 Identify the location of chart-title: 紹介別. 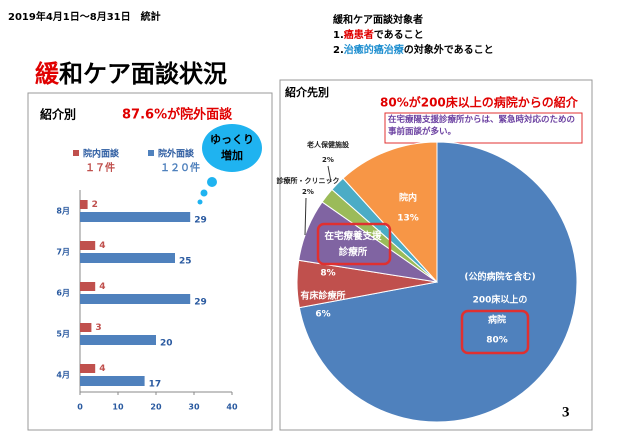
(58, 114).